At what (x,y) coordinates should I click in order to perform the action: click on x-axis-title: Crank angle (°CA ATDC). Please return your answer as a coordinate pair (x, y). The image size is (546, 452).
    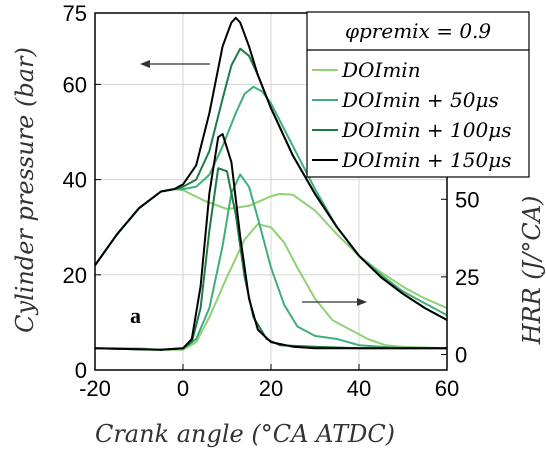
    Looking at the image, I should click on (245, 434).